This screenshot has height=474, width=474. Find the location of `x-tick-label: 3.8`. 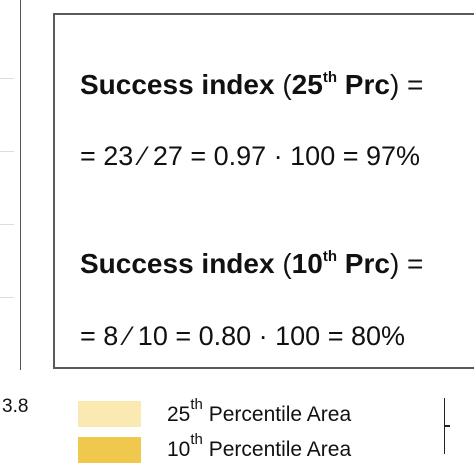

x-tick-label: 3.8 is located at coordinates (15, 406).